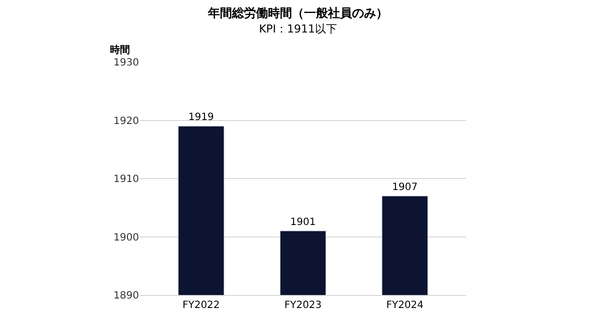  What do you see at coordinates (126, 179) in the screenshot?
I see `y-tick-label: 1910` at bounding box center [126, 179].